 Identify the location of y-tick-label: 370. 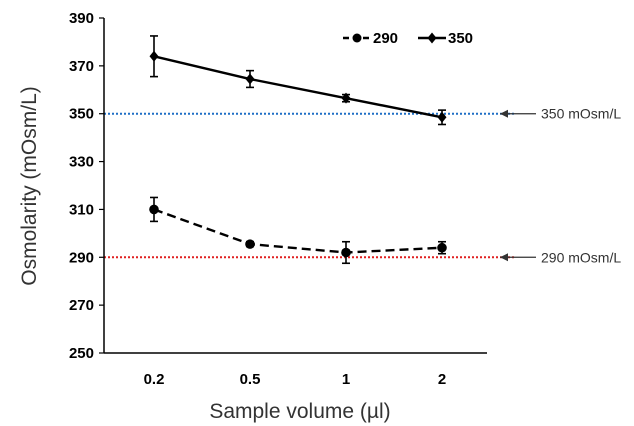
(81, 66).